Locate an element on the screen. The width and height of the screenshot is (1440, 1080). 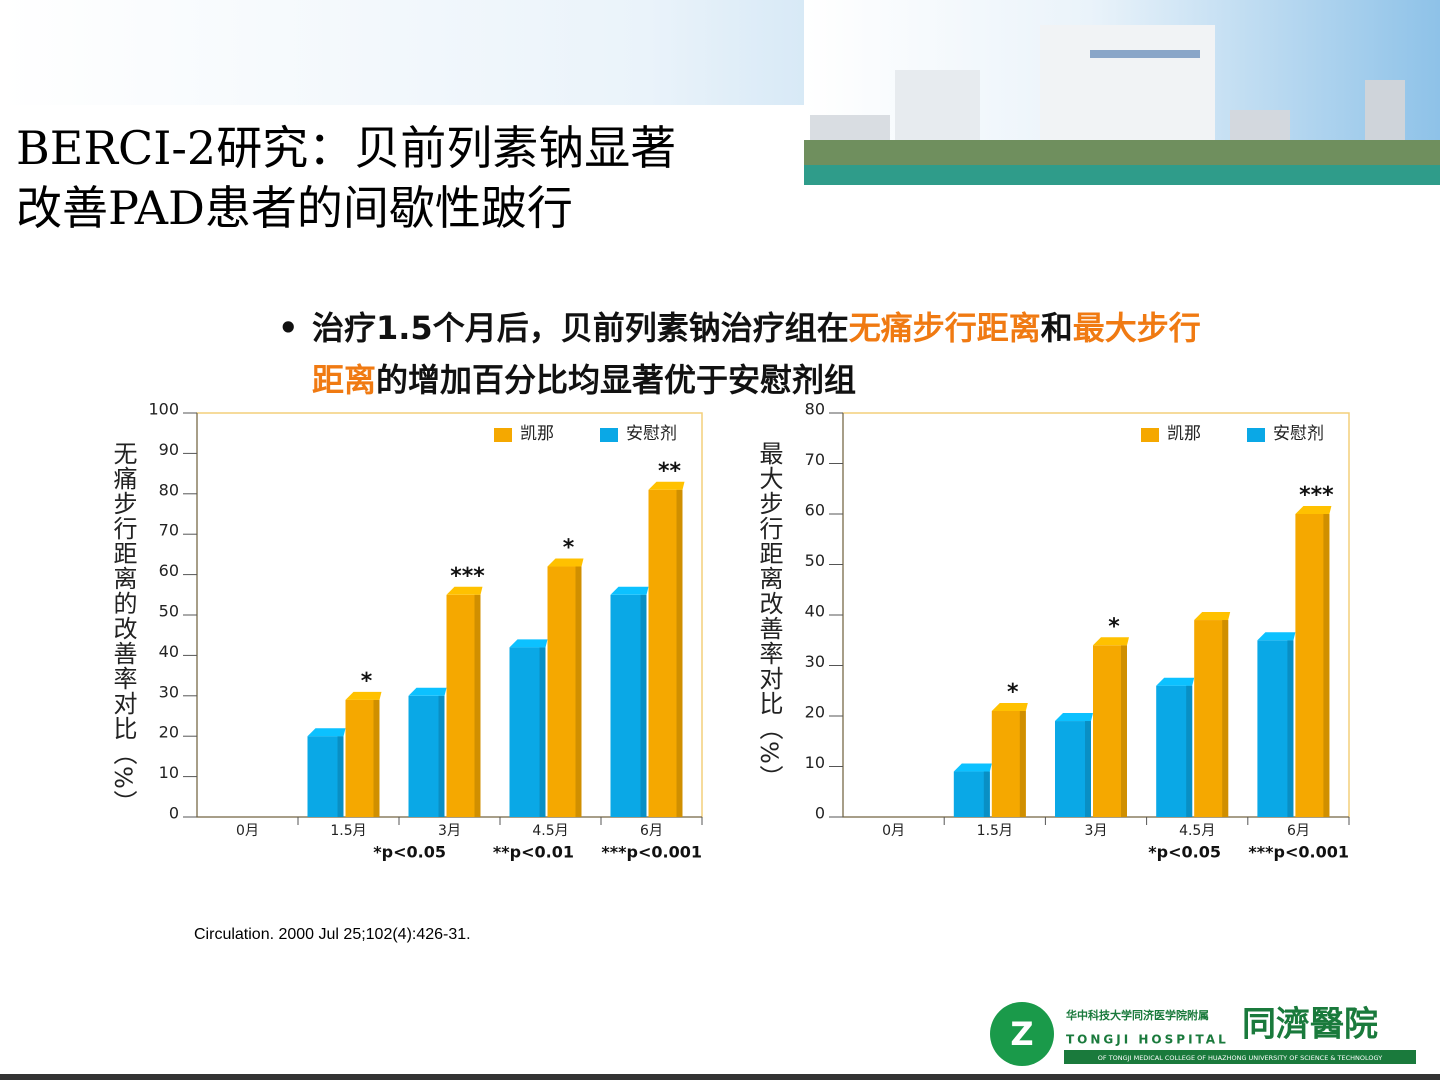
title-line: BERCI-2研究：贝前列素钠显著 is located at coordinates (346, 148).